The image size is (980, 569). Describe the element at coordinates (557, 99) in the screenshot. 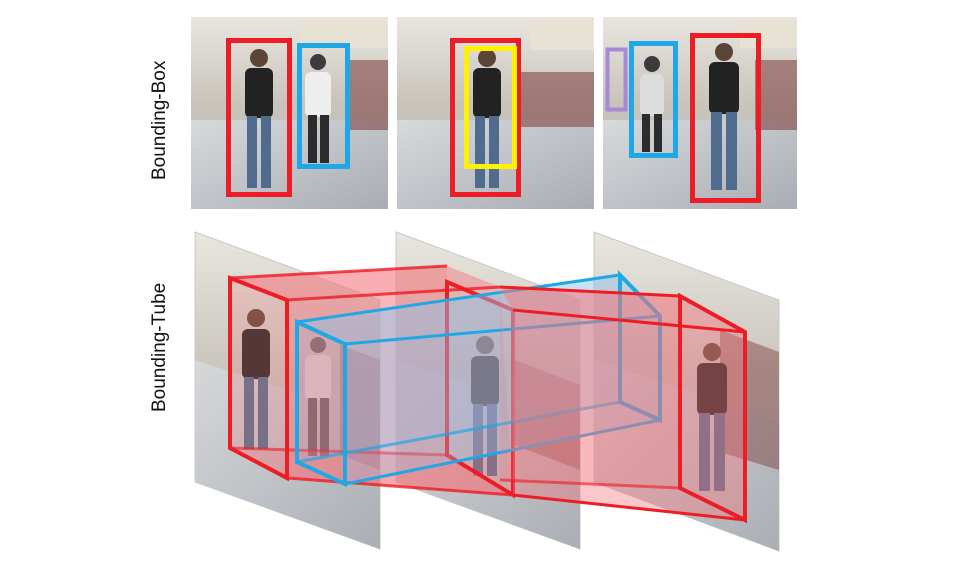

I see `frame-2-crowd` at that location.